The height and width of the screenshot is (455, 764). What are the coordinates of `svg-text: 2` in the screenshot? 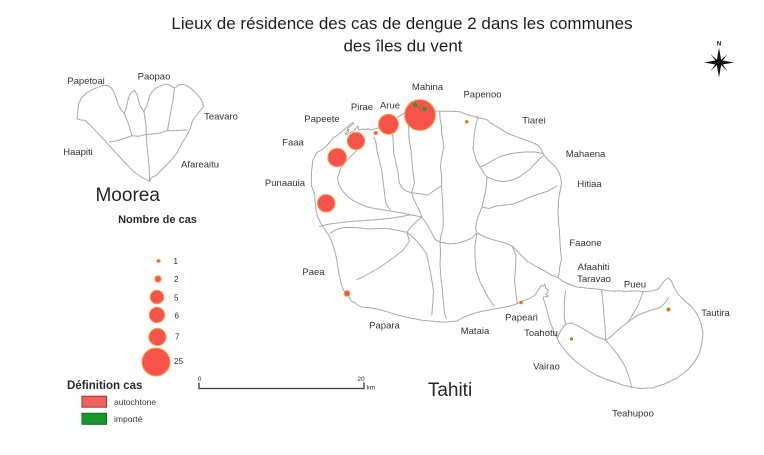 It's located at (176, 279).